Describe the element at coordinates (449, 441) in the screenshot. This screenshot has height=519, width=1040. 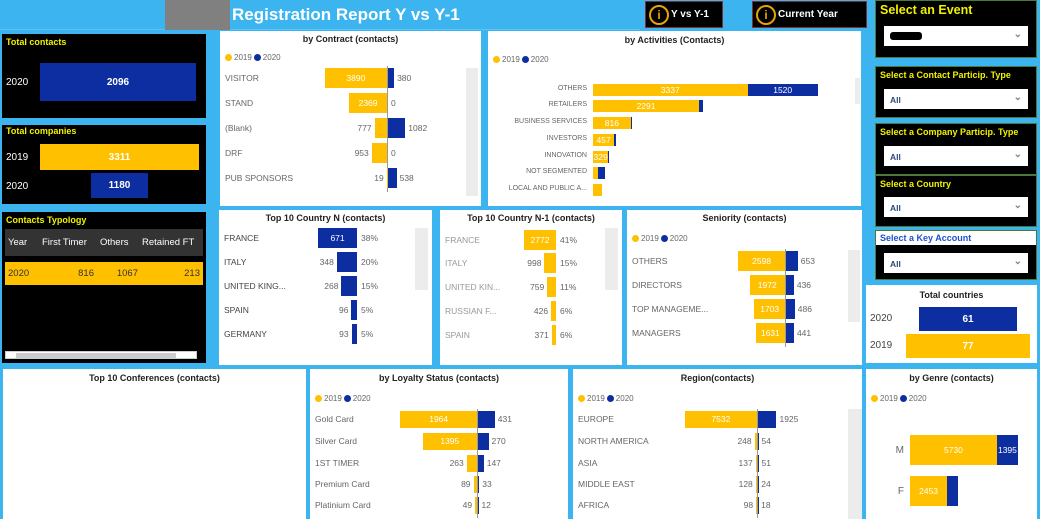
I see `bar-2019-Silver Card` at that location.